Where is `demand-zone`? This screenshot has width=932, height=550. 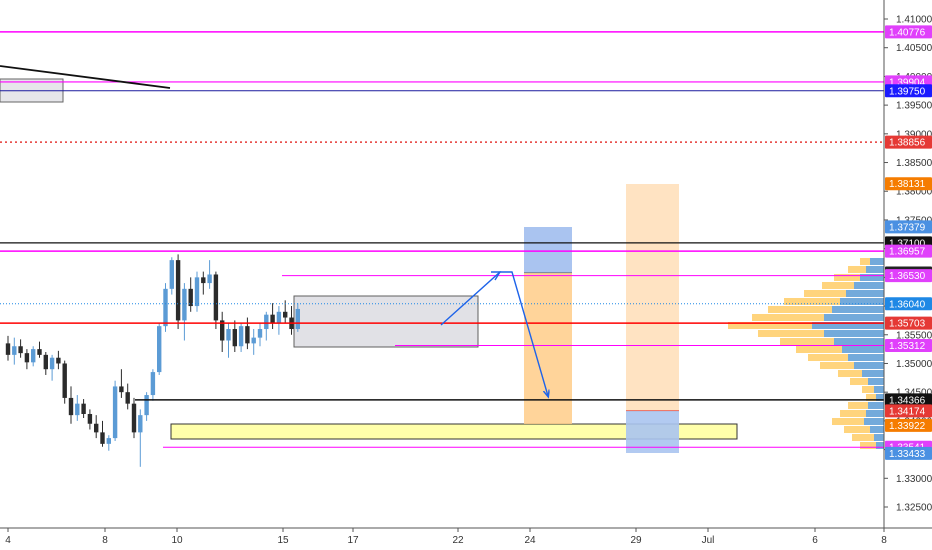
demand-zone is located at coordinates (454, 431).